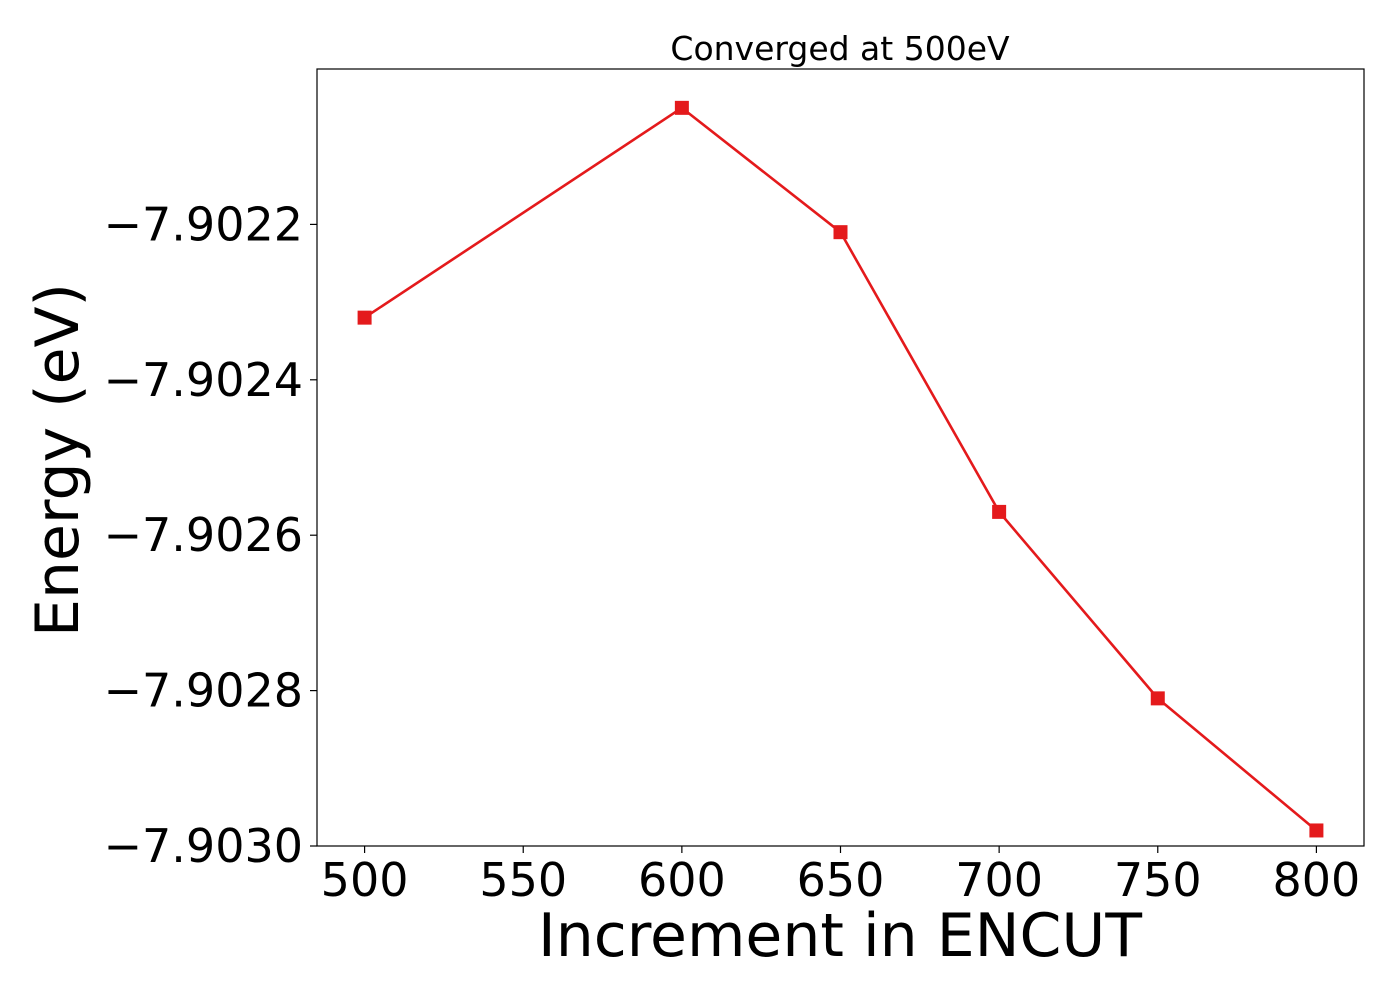 The height and width of the screenshot is (1000, 1400). I want to click on y-tick-label: −7.9026, so click(204, 535).